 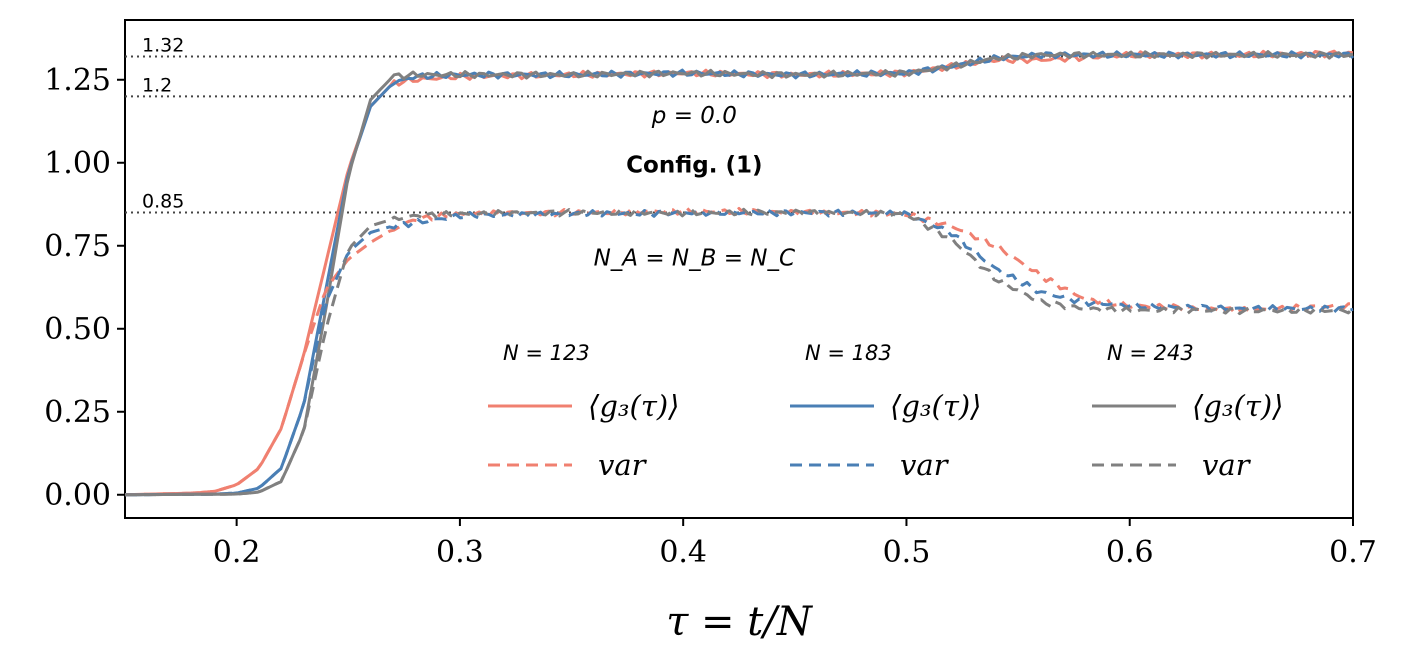 What do you see at coordinates (237, 552) in the screenshot?
I see `x-tick-label: 0.2` at bounding box center [237, 552].